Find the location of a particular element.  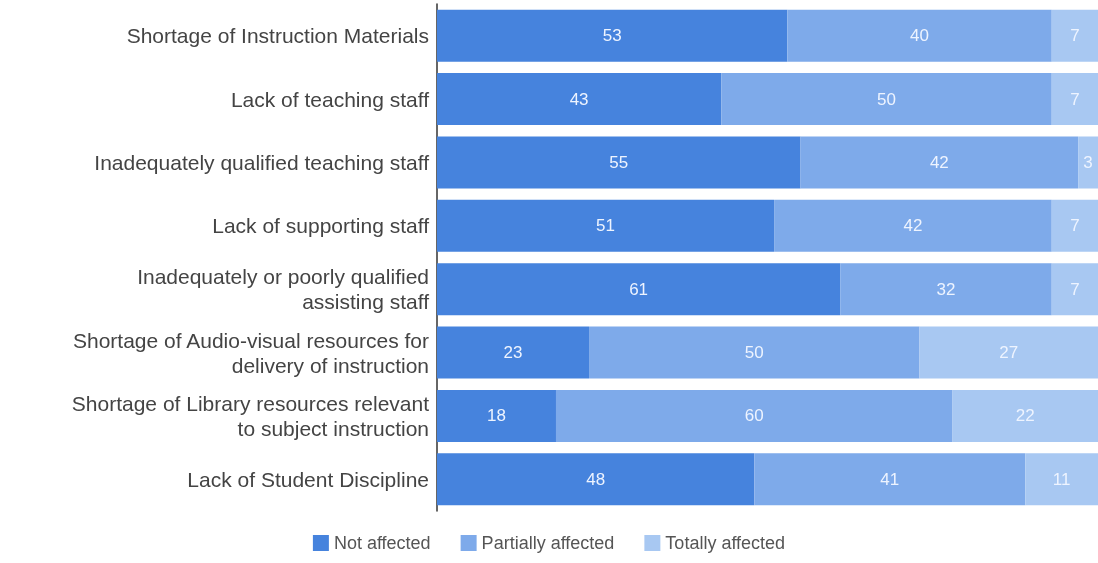

data-label: 43 is located at coordinates (579, 99).